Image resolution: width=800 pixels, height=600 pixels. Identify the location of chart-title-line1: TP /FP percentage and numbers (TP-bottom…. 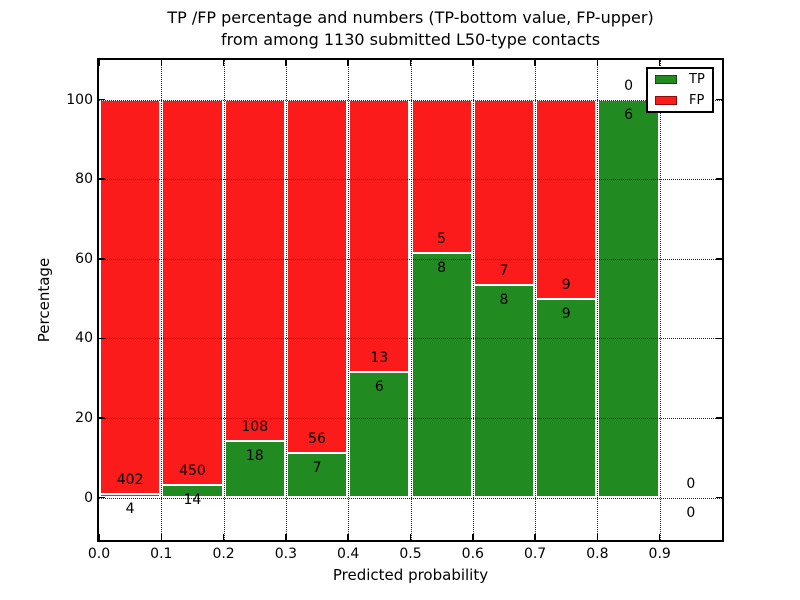
(410, 17).